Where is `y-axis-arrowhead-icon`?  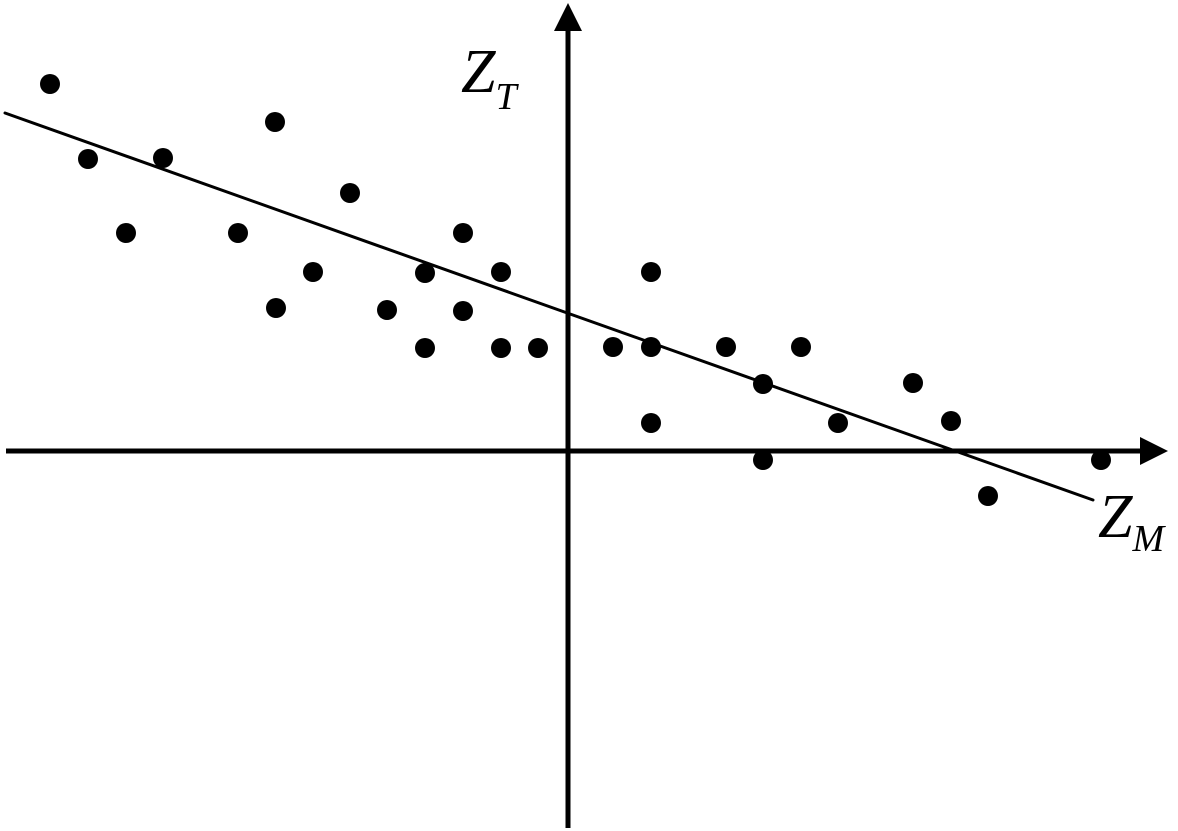
y-axis-arrowhead-icon is located at coordinates (568, 17).